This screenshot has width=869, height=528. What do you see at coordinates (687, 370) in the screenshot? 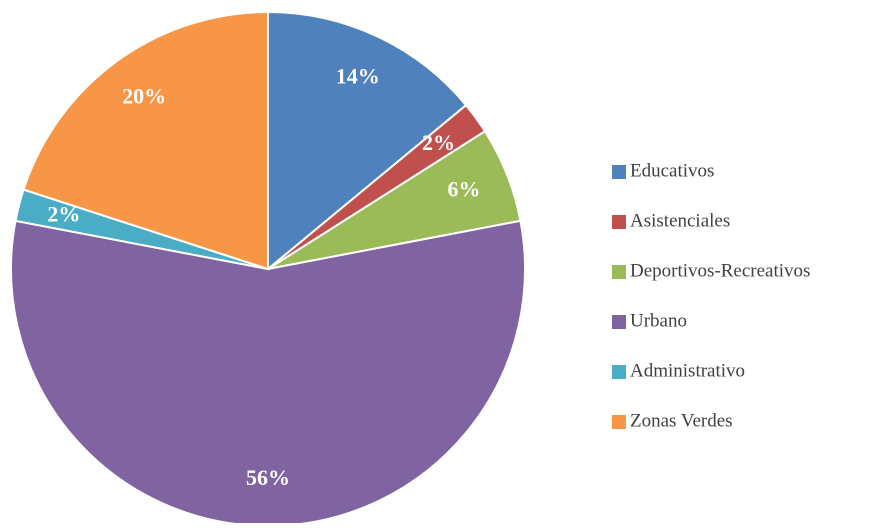
I see `legend-label: Administrativo` at bounding box center [687, 370].